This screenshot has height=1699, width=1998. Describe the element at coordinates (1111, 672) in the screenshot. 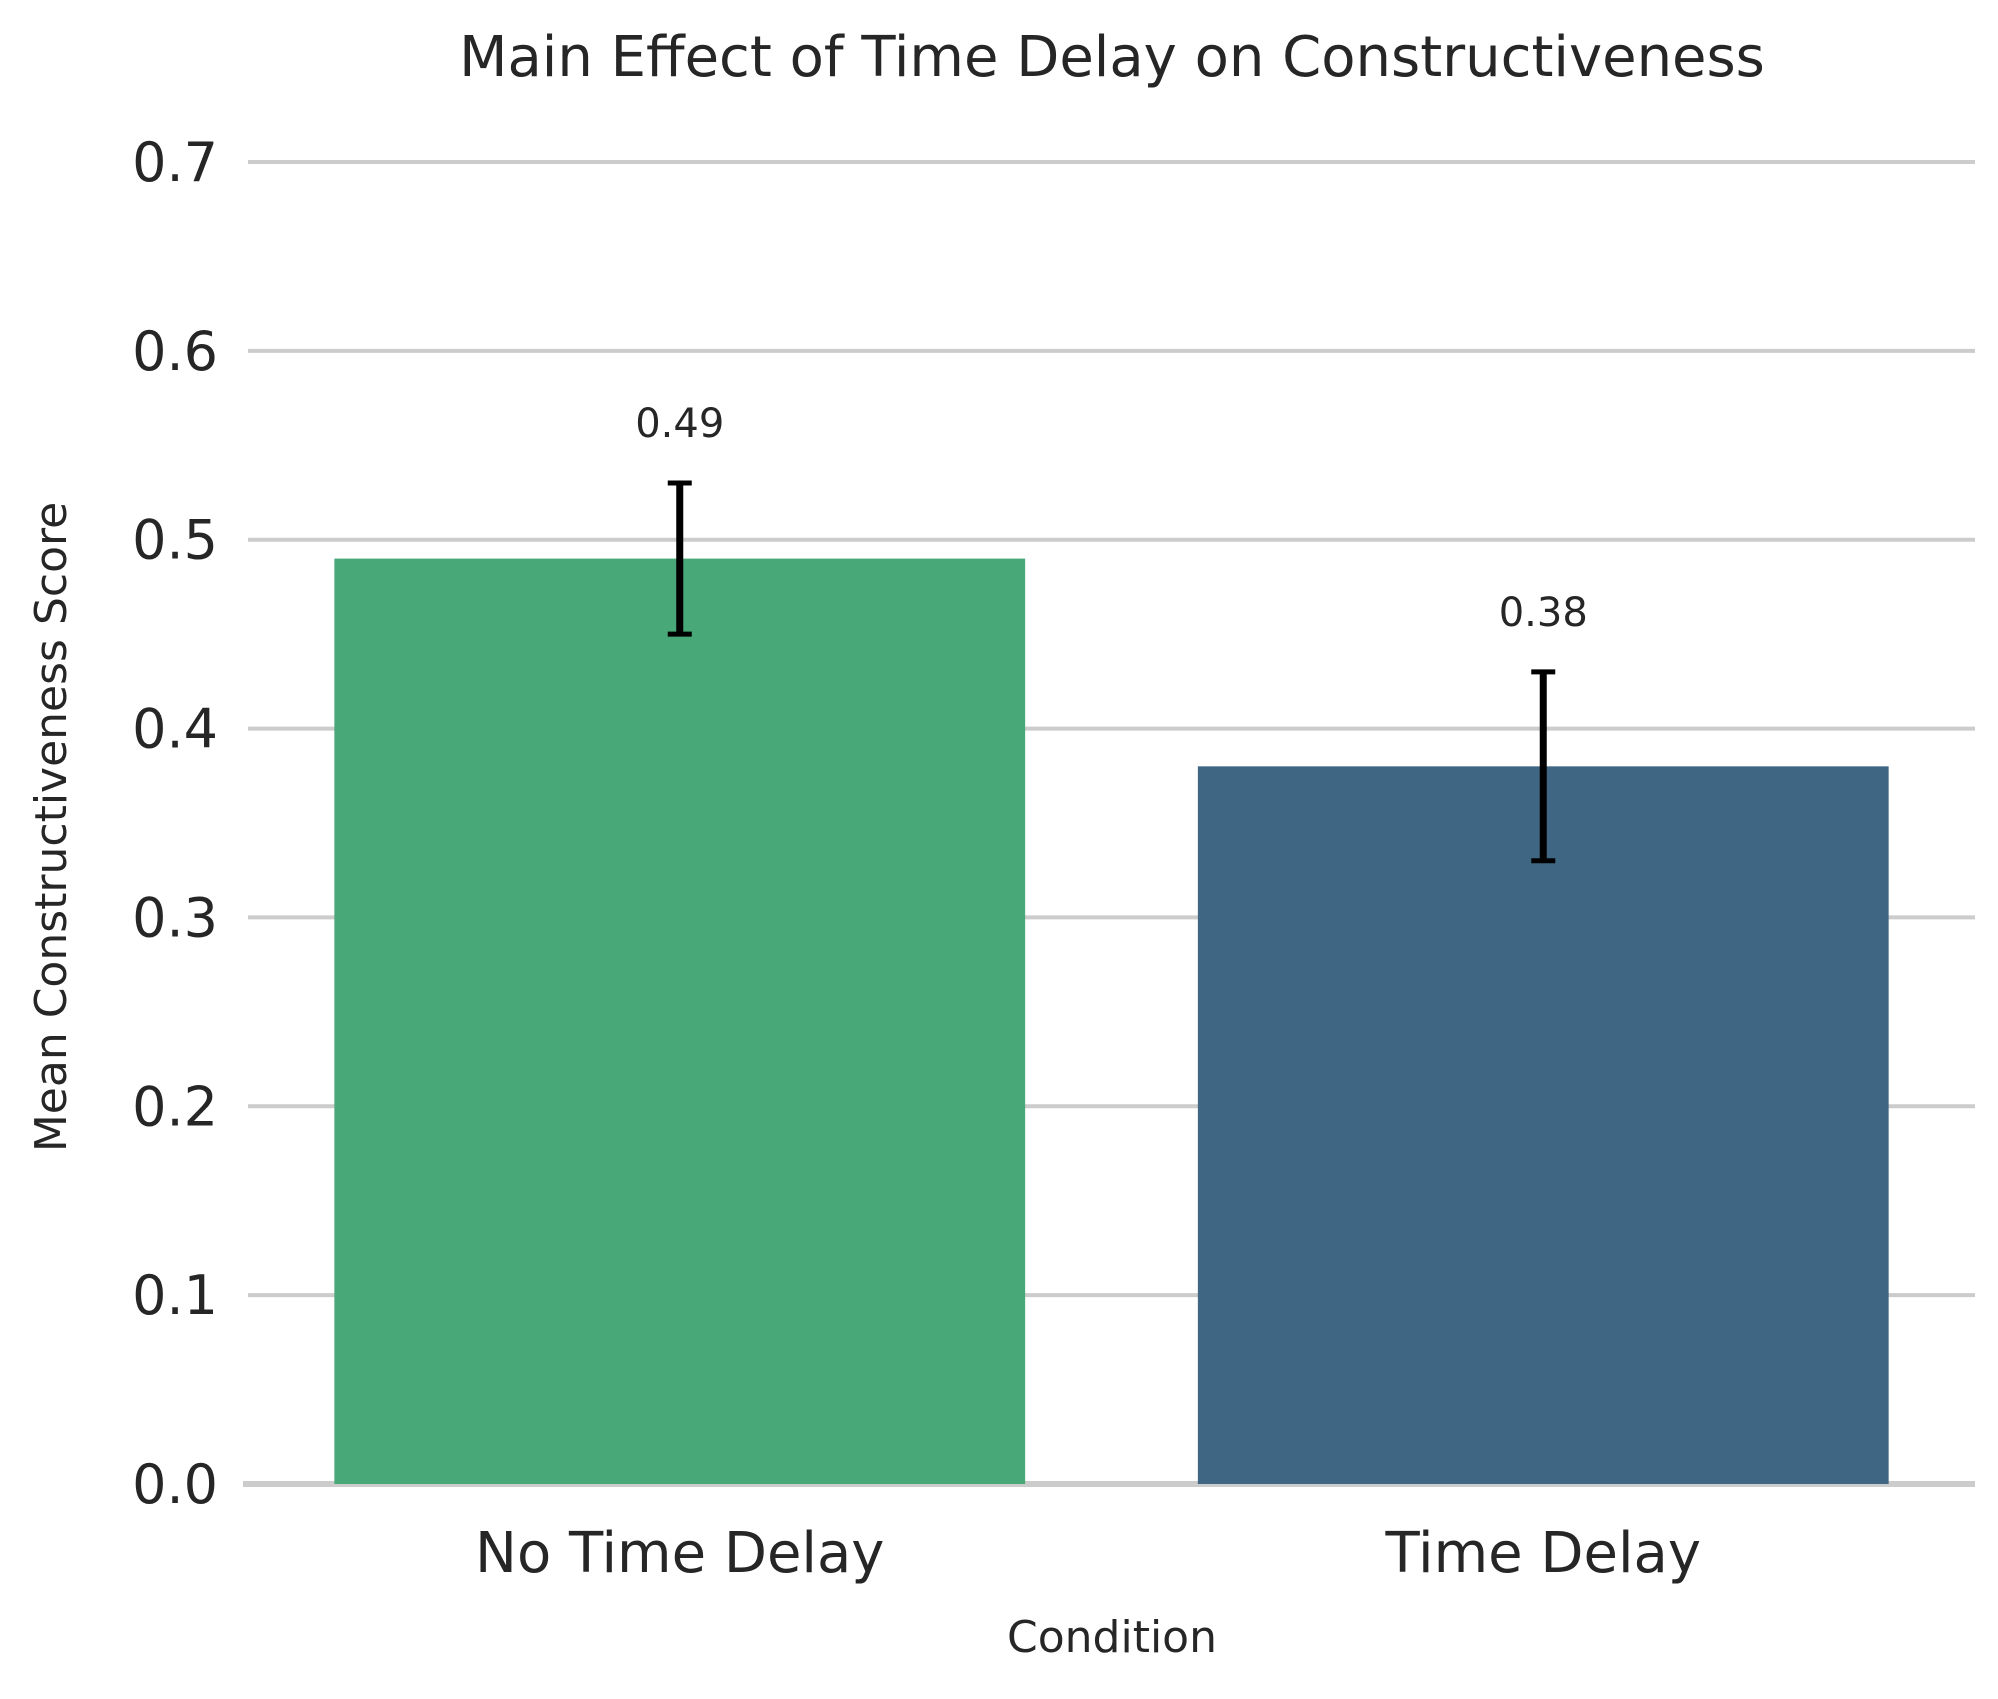

I see `error-bars` at that location.